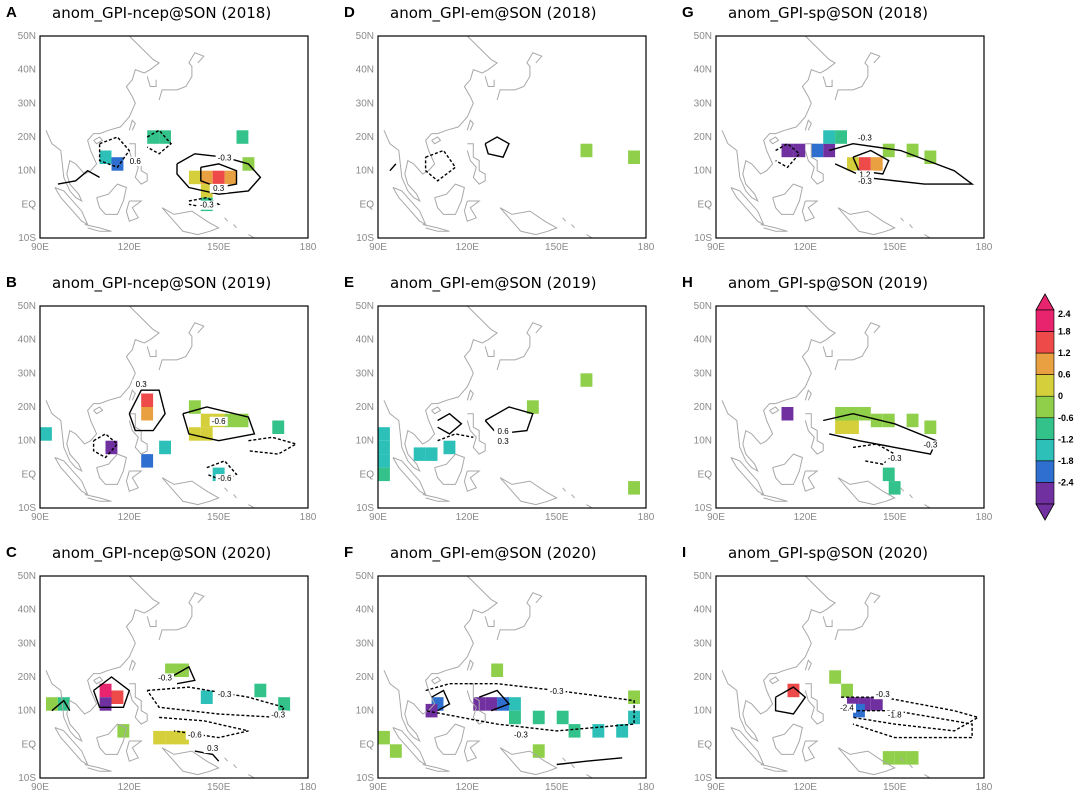  What do you see at coordinates (1064, 332) in the screenshot?
I see `colorbar-tick-label: 1.8` at bounding box center [1064, 332].